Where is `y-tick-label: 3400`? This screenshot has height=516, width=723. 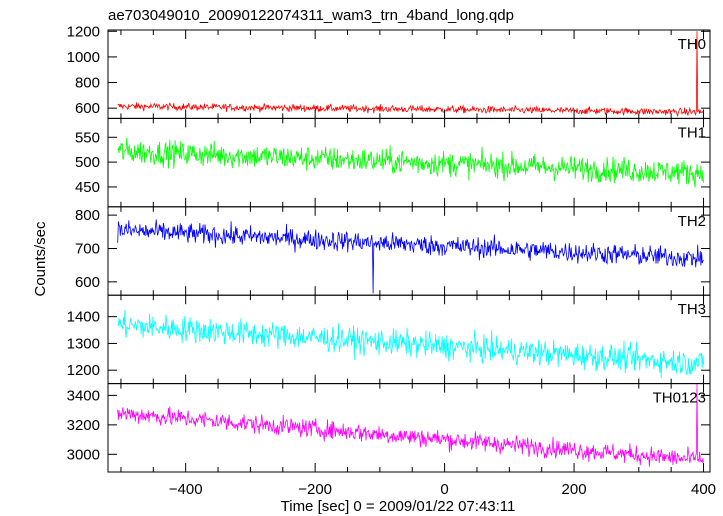 y-tick-label: 3400 is located at coordinates (83, 395).